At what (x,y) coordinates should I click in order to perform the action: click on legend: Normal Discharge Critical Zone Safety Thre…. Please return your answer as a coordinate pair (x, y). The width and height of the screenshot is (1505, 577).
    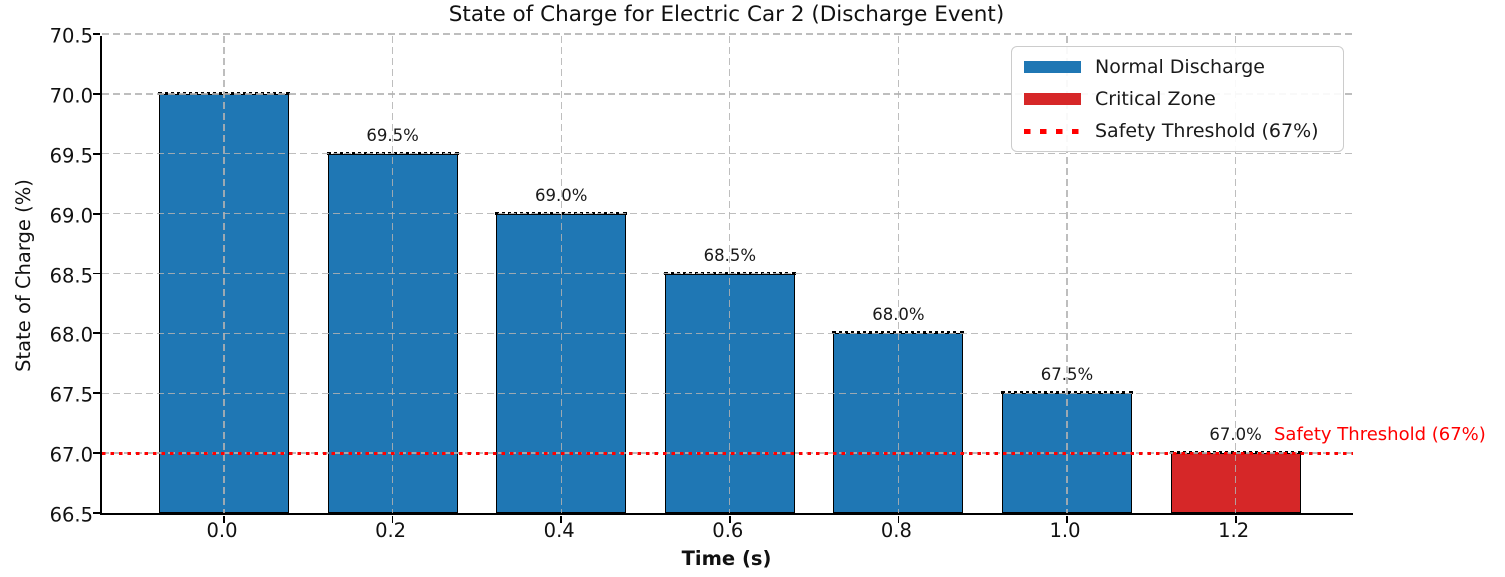
    Looking at the image, I should click on (1177, 99).